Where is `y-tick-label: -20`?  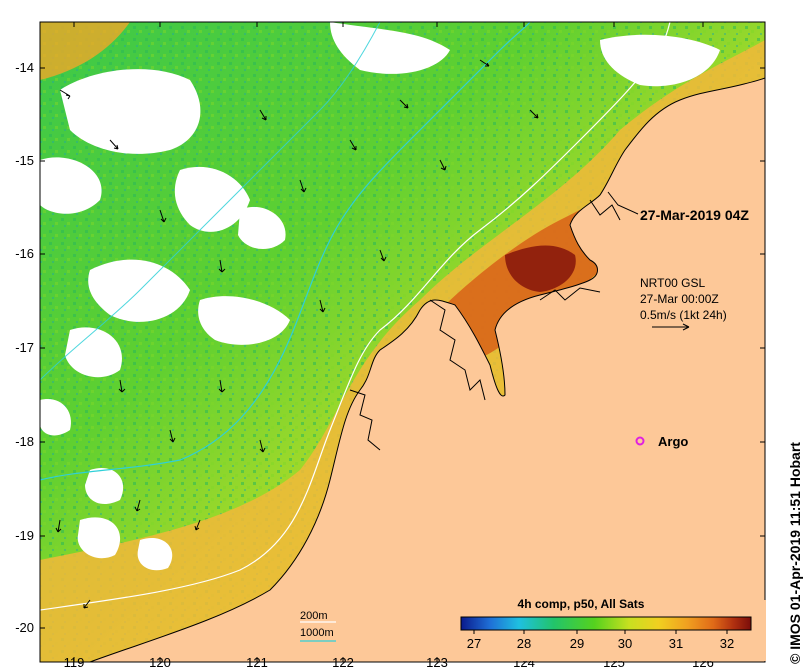 y-tick-label: -20 is located at coordinates (24, 627).